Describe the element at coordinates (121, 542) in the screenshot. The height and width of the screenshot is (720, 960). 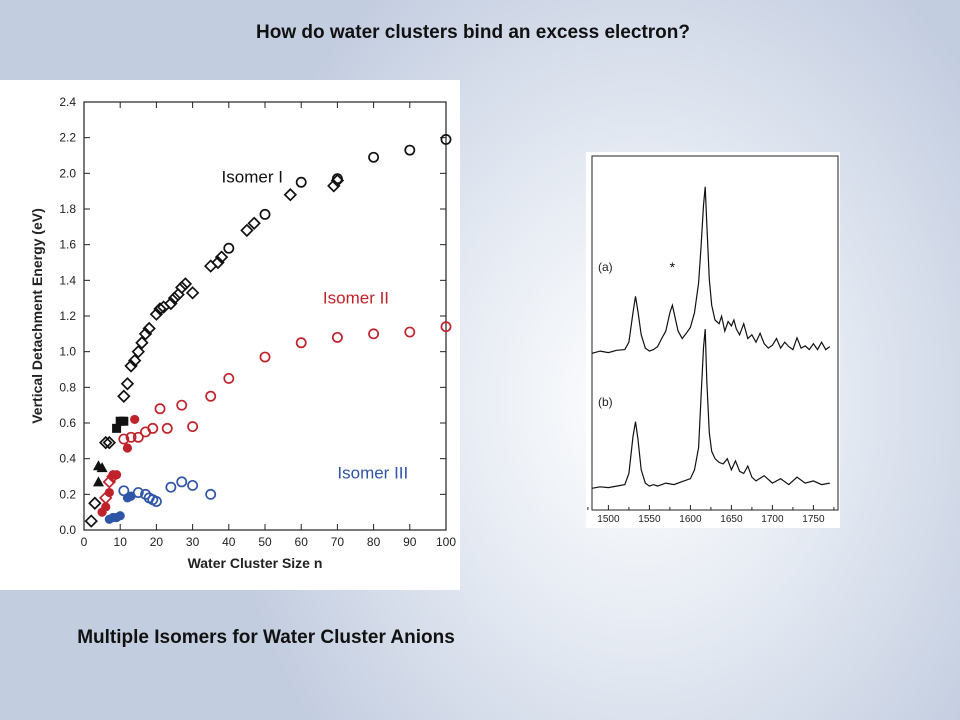
I see `x-tick-label: 10` at that location.